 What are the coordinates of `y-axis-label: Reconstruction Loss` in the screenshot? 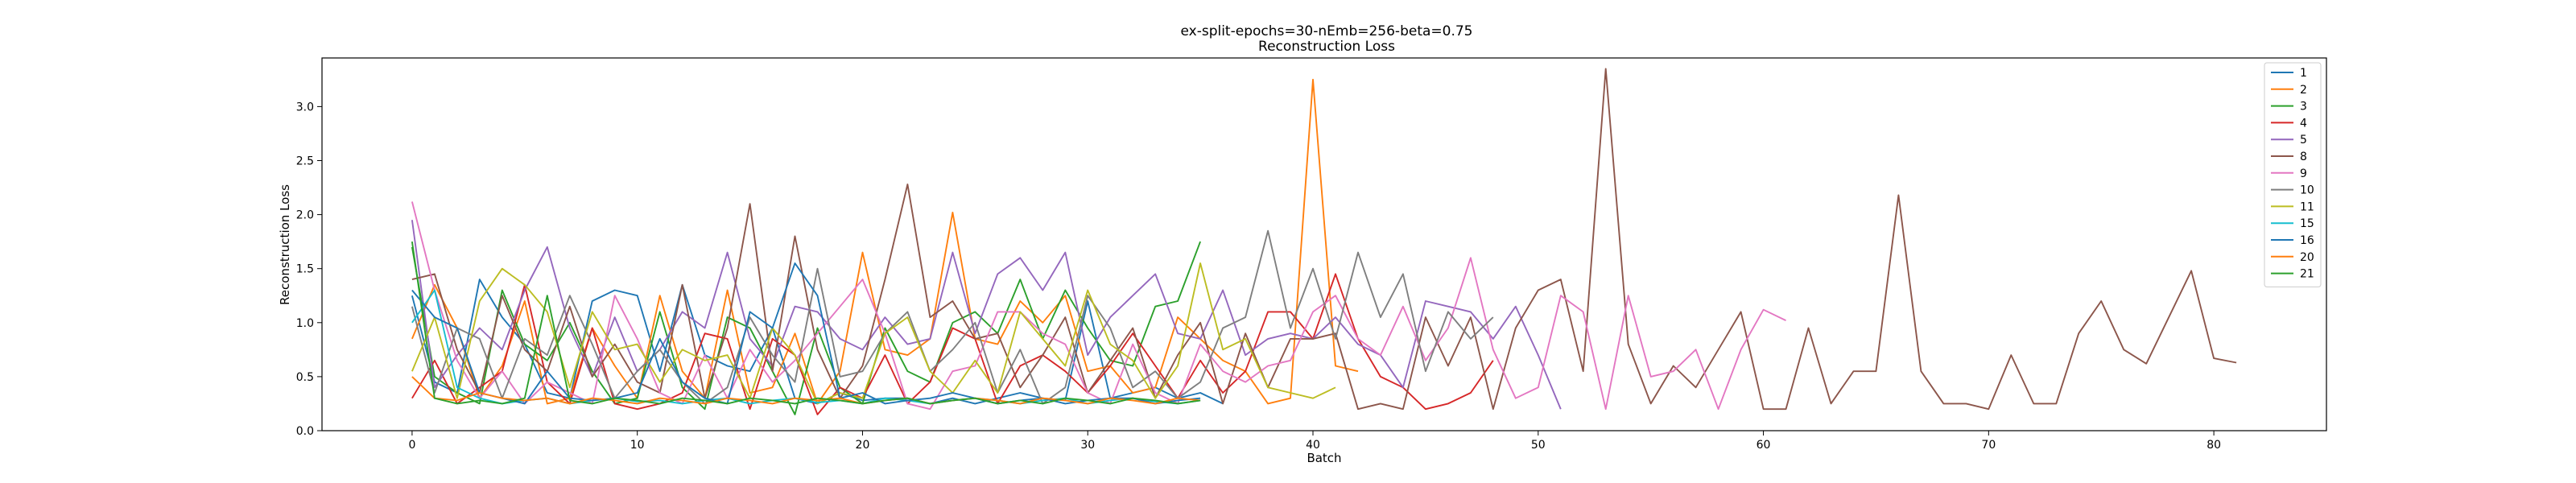 It's located at (285, 244).